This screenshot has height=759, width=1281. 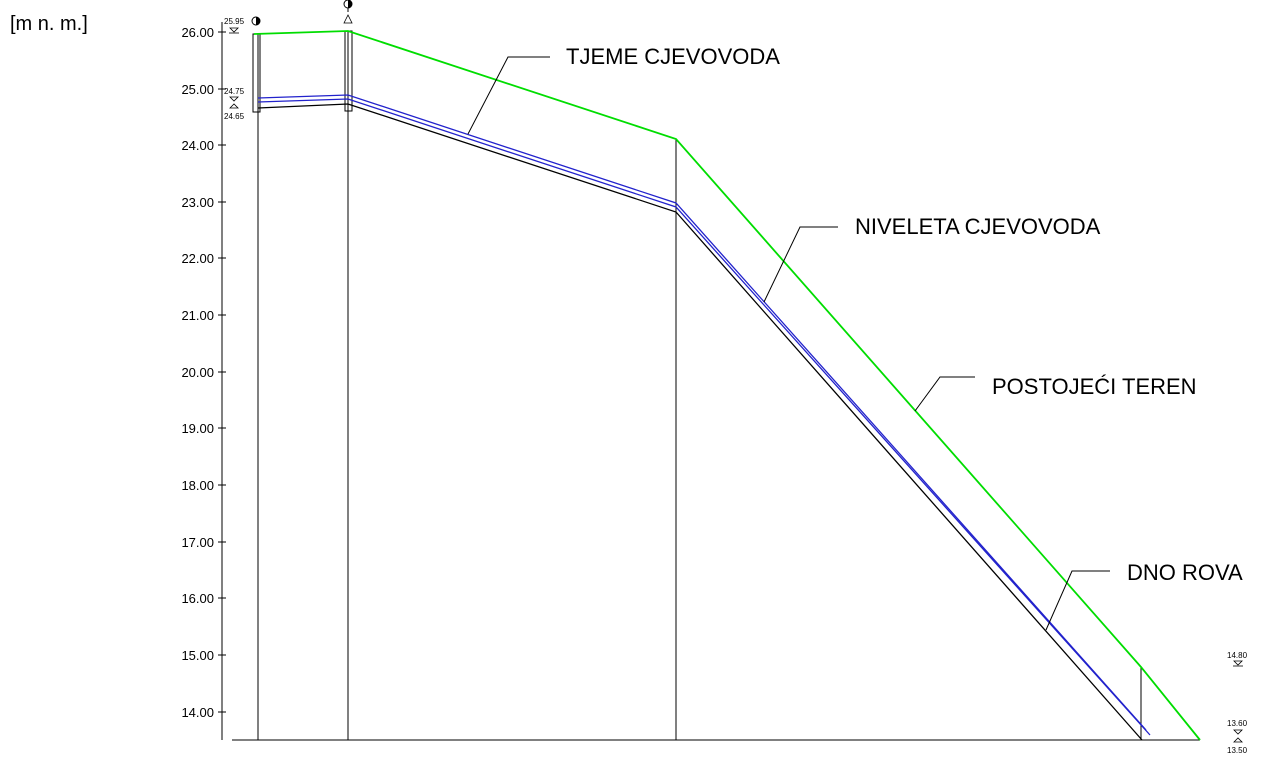 I want to click on tick-label-24: 24.00, so click(x=197, y=145).